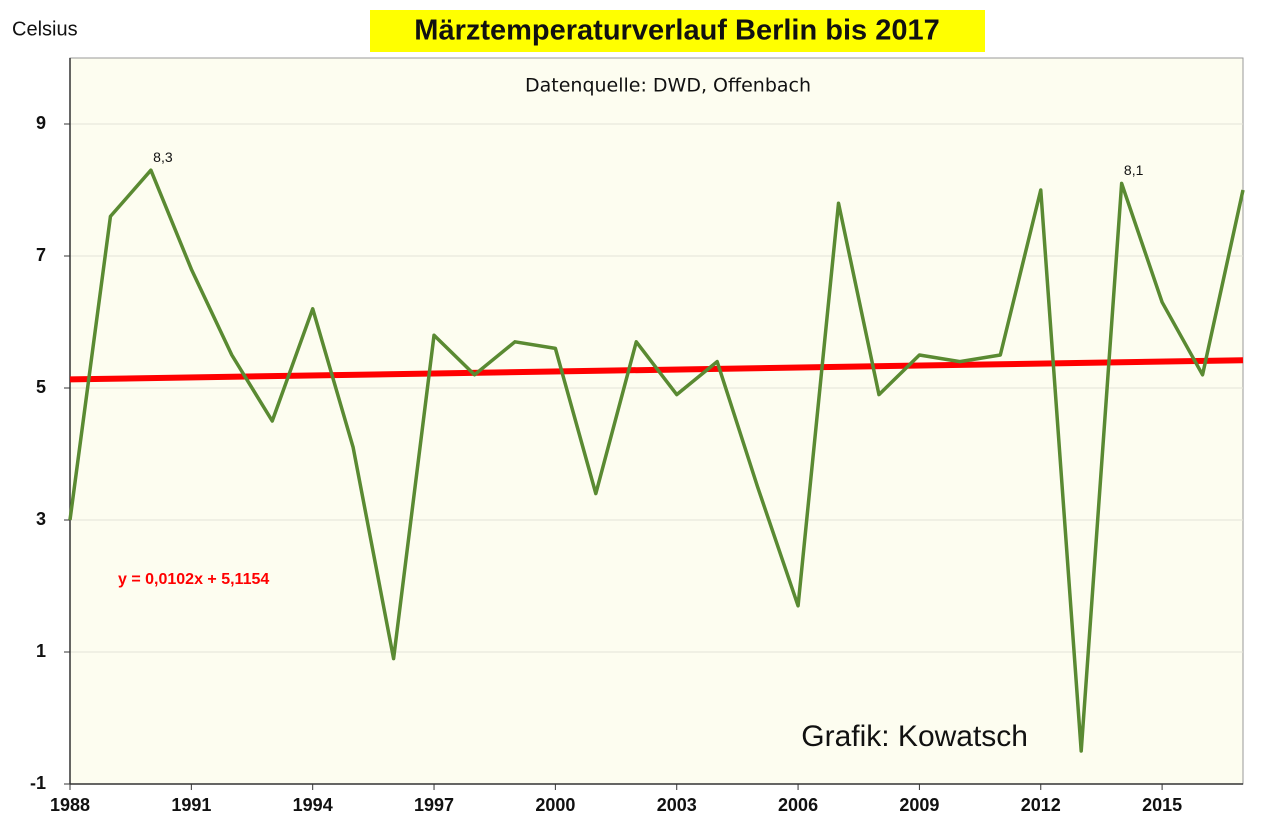  Describe the element at coordinates (38, 783) in the screenshot. I see `y-tick-label: -1` at that location.